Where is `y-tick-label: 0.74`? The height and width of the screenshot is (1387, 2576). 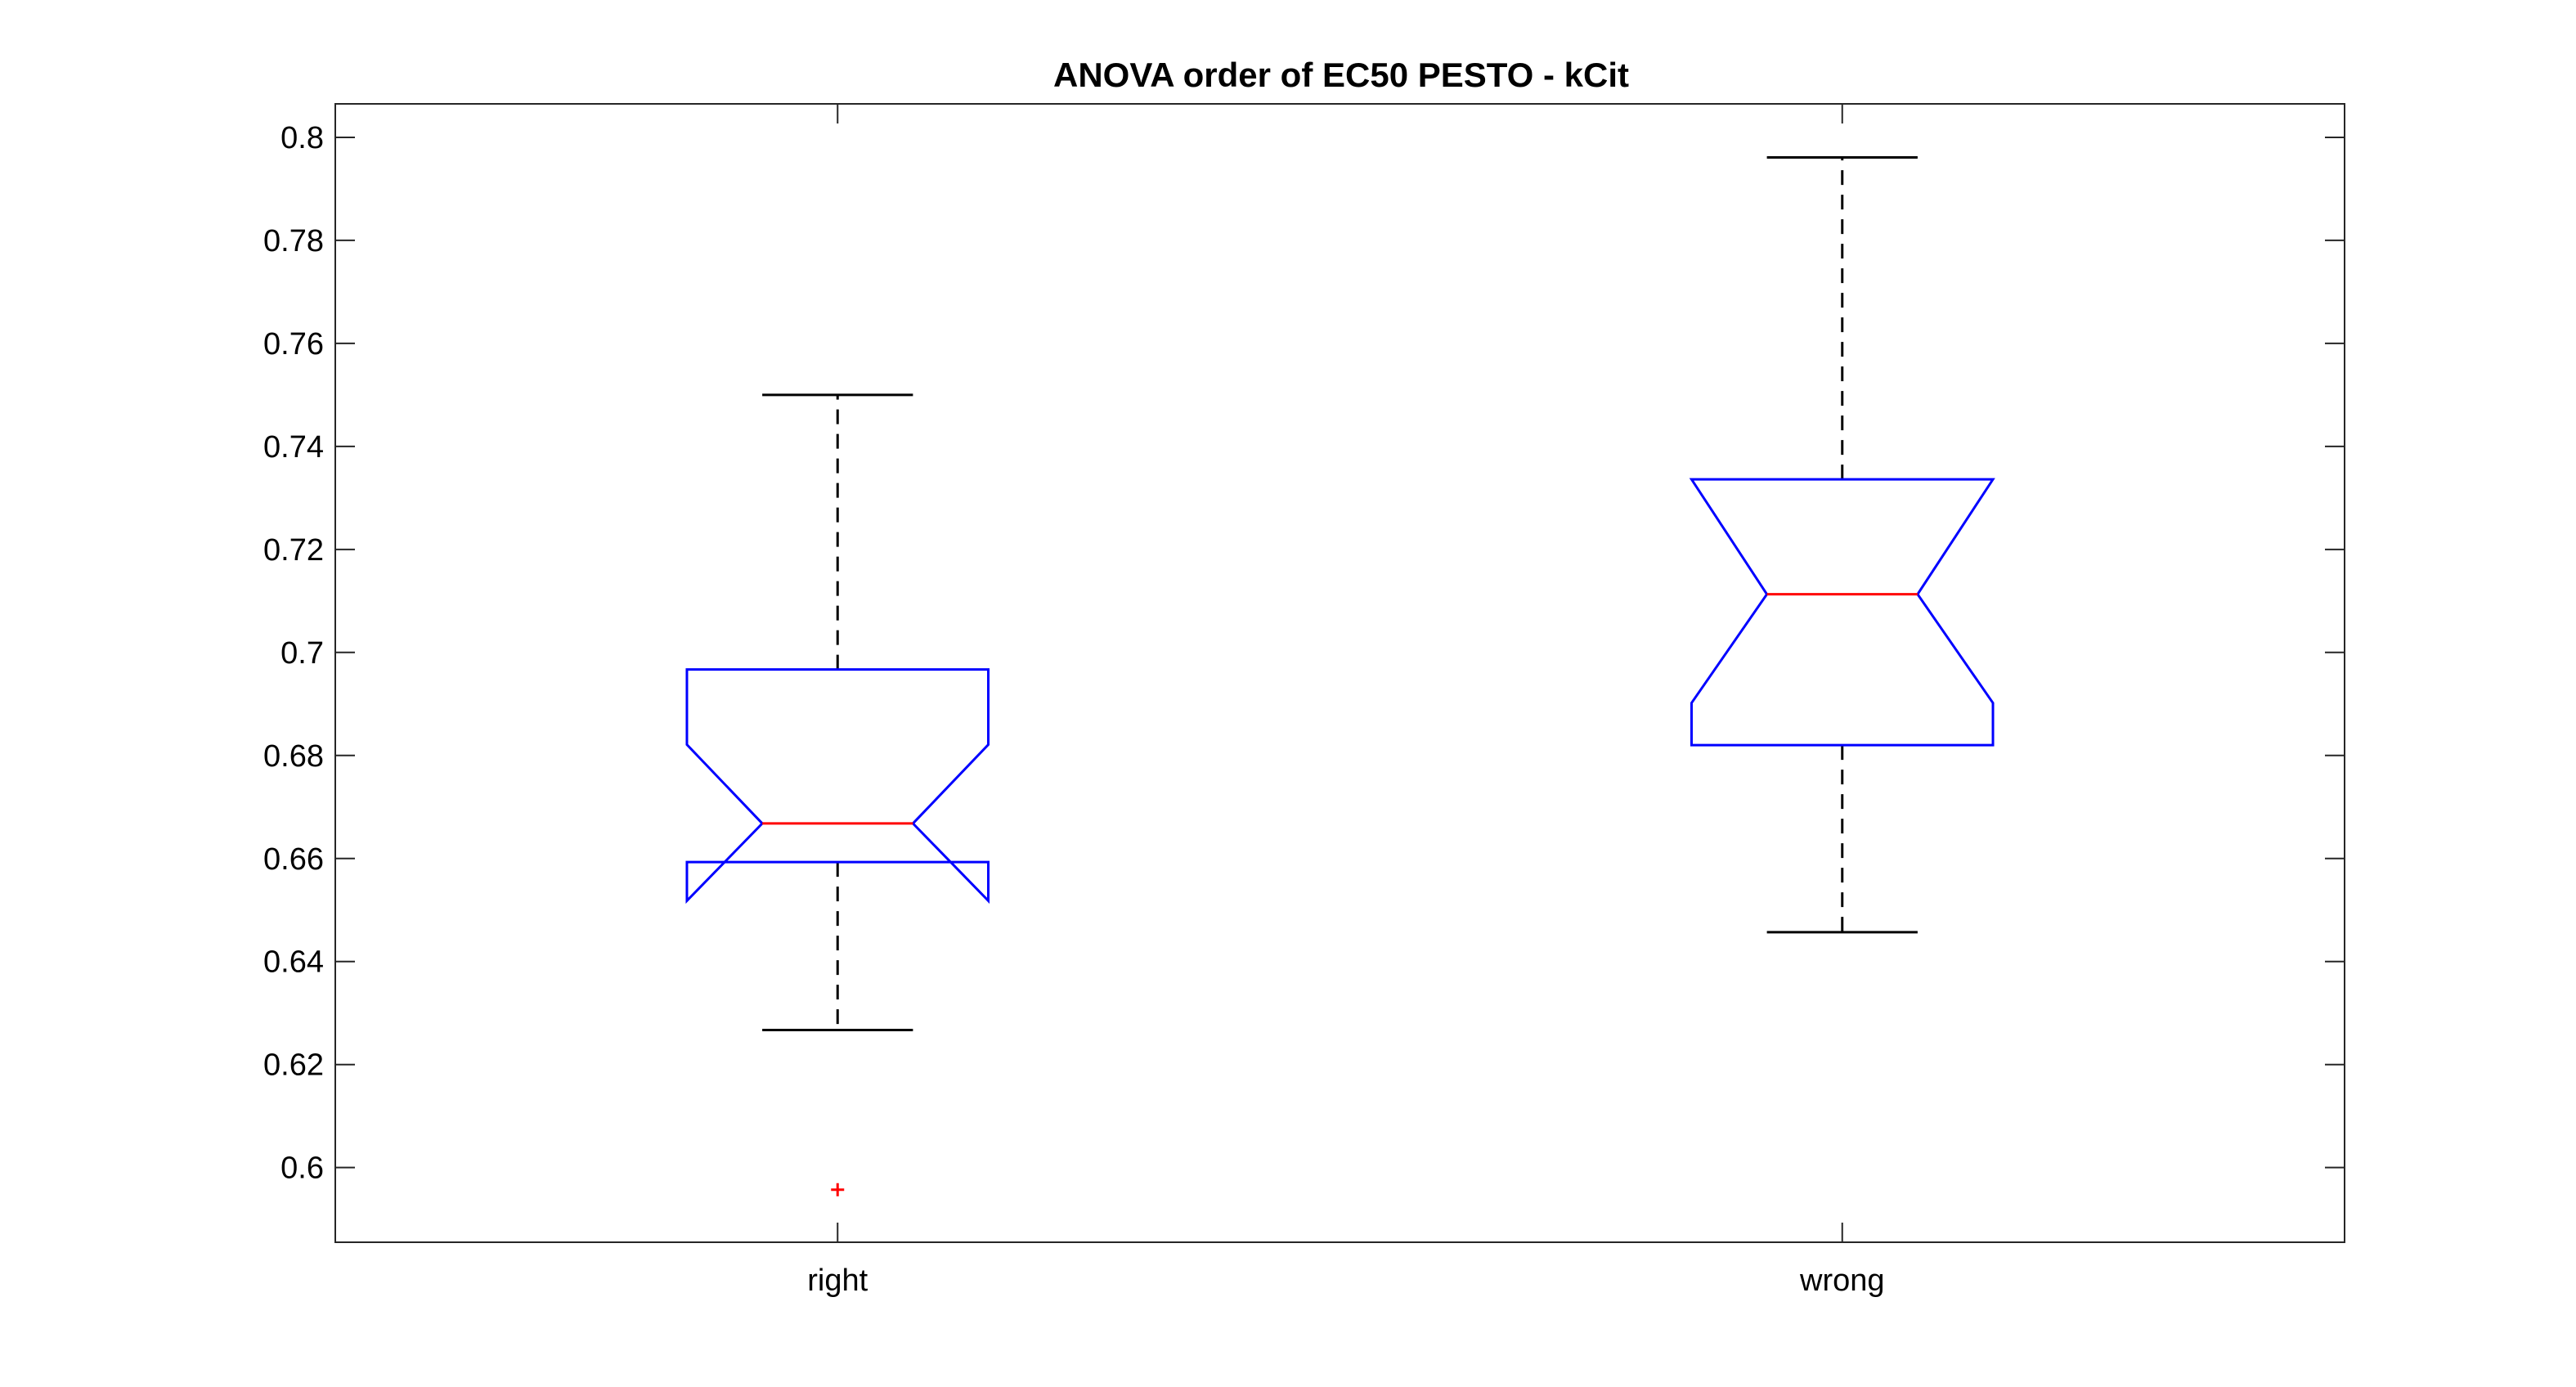 y-tick-label: 0.74 is located at coordinates (293, 447).